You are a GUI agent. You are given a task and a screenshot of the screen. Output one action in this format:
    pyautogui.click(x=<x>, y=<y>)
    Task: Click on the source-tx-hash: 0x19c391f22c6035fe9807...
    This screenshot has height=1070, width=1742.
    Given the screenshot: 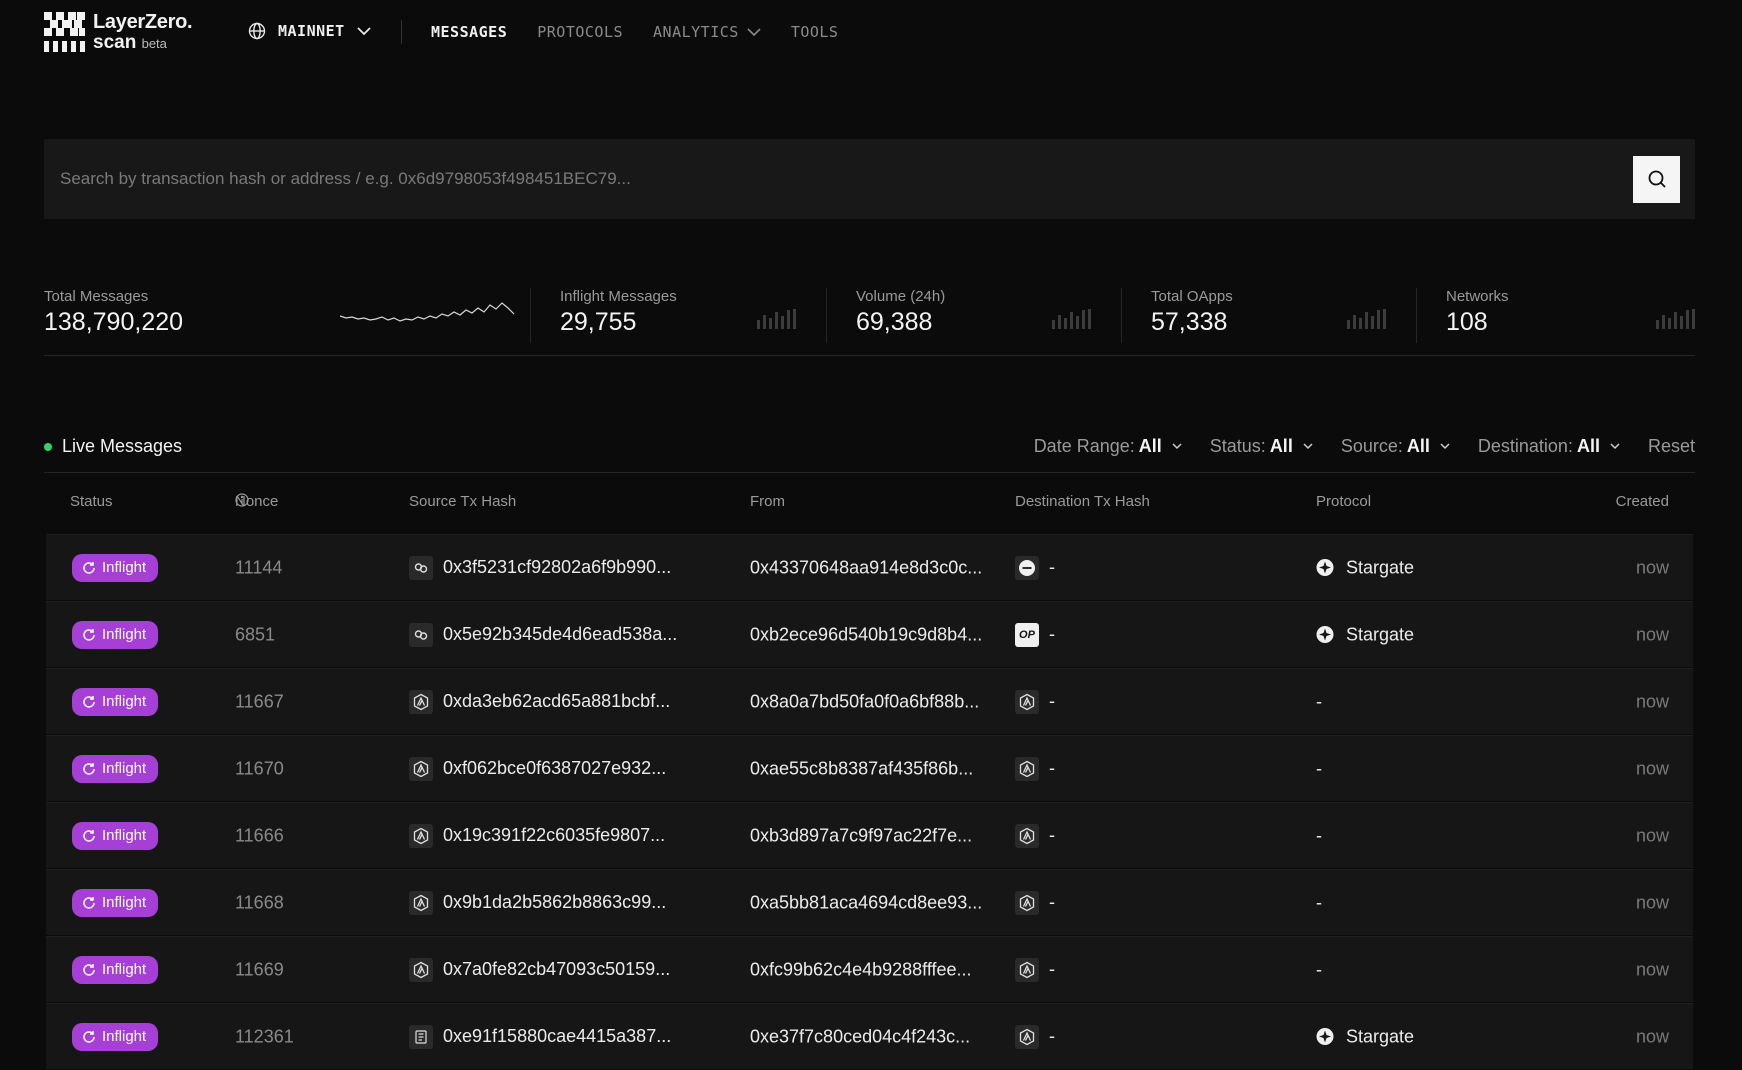 What is the action you would take?
    pyautogui.click(x=537, y=835)
    